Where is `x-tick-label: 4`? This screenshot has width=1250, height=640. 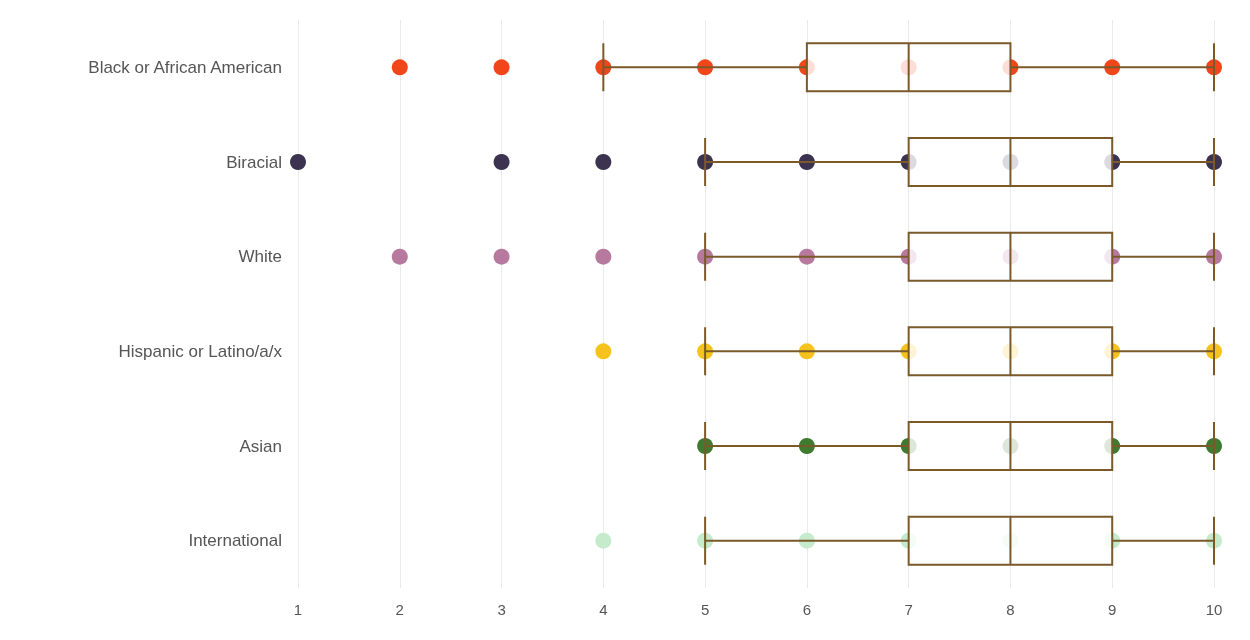 x-tick-label: 4 is located at coordinates (603, 609).